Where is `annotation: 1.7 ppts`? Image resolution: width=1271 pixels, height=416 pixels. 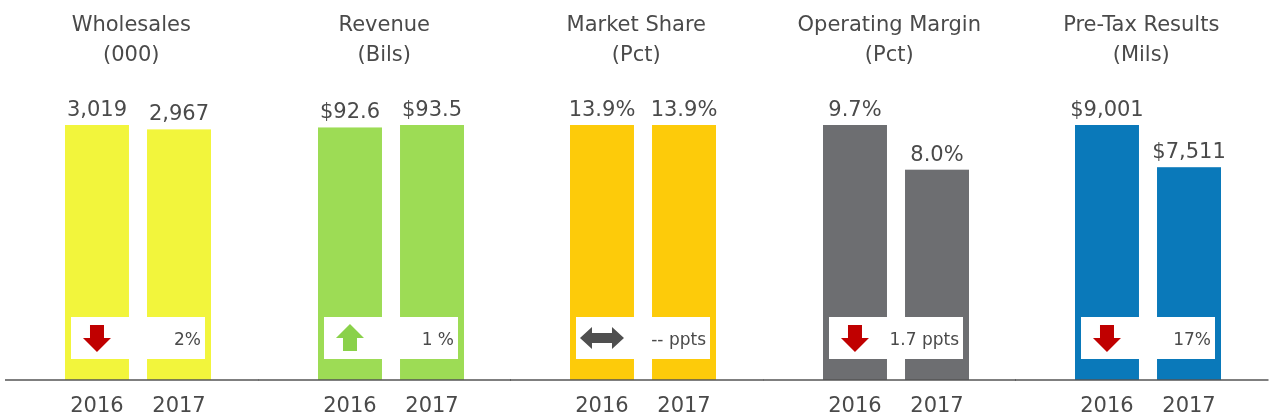
annotation: 1.7 ppts is located at coordinates (923, 339).